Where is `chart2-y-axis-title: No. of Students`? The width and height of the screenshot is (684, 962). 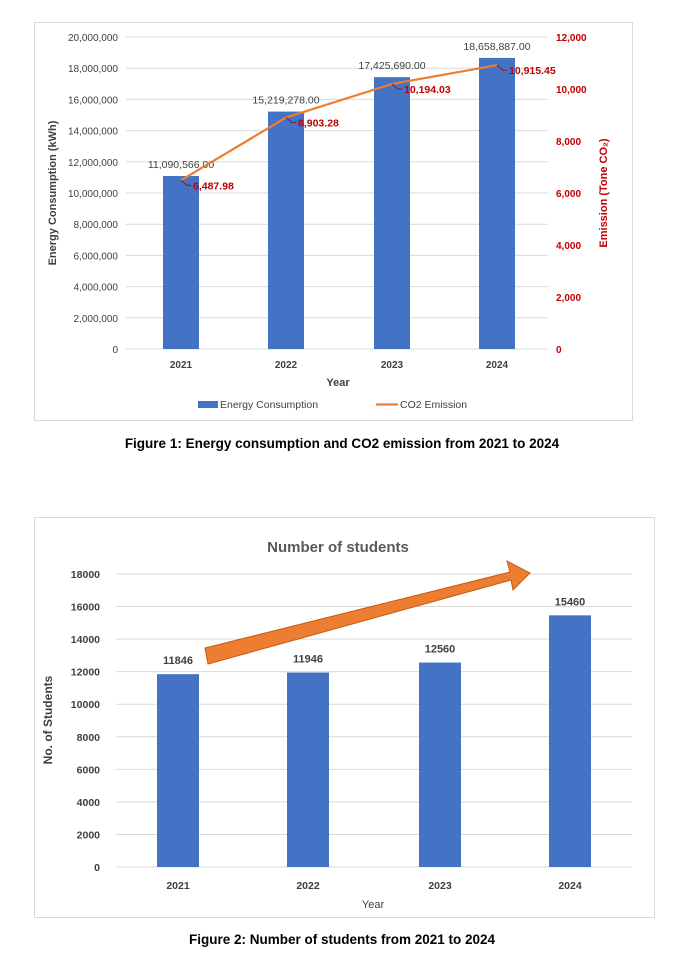 chart2-y-axis-title: No. of Students is located at coordinates (48, 719).